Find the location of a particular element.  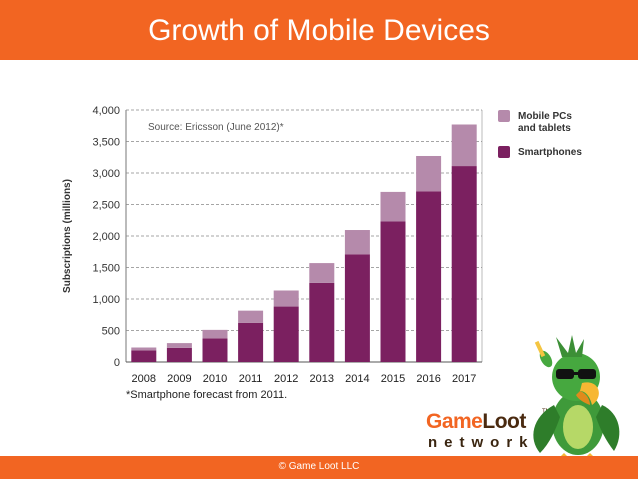

y-tick-label: 1,000 is located at coordinates (106, 300).